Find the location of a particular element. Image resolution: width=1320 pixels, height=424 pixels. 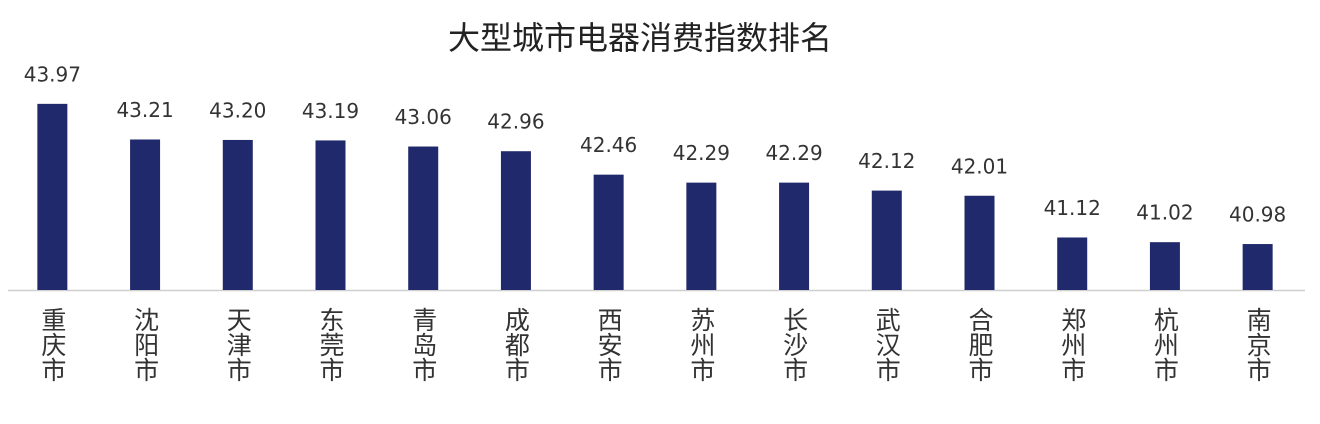

x-tick-label: 西安市 is located at coordinates (608, 344).